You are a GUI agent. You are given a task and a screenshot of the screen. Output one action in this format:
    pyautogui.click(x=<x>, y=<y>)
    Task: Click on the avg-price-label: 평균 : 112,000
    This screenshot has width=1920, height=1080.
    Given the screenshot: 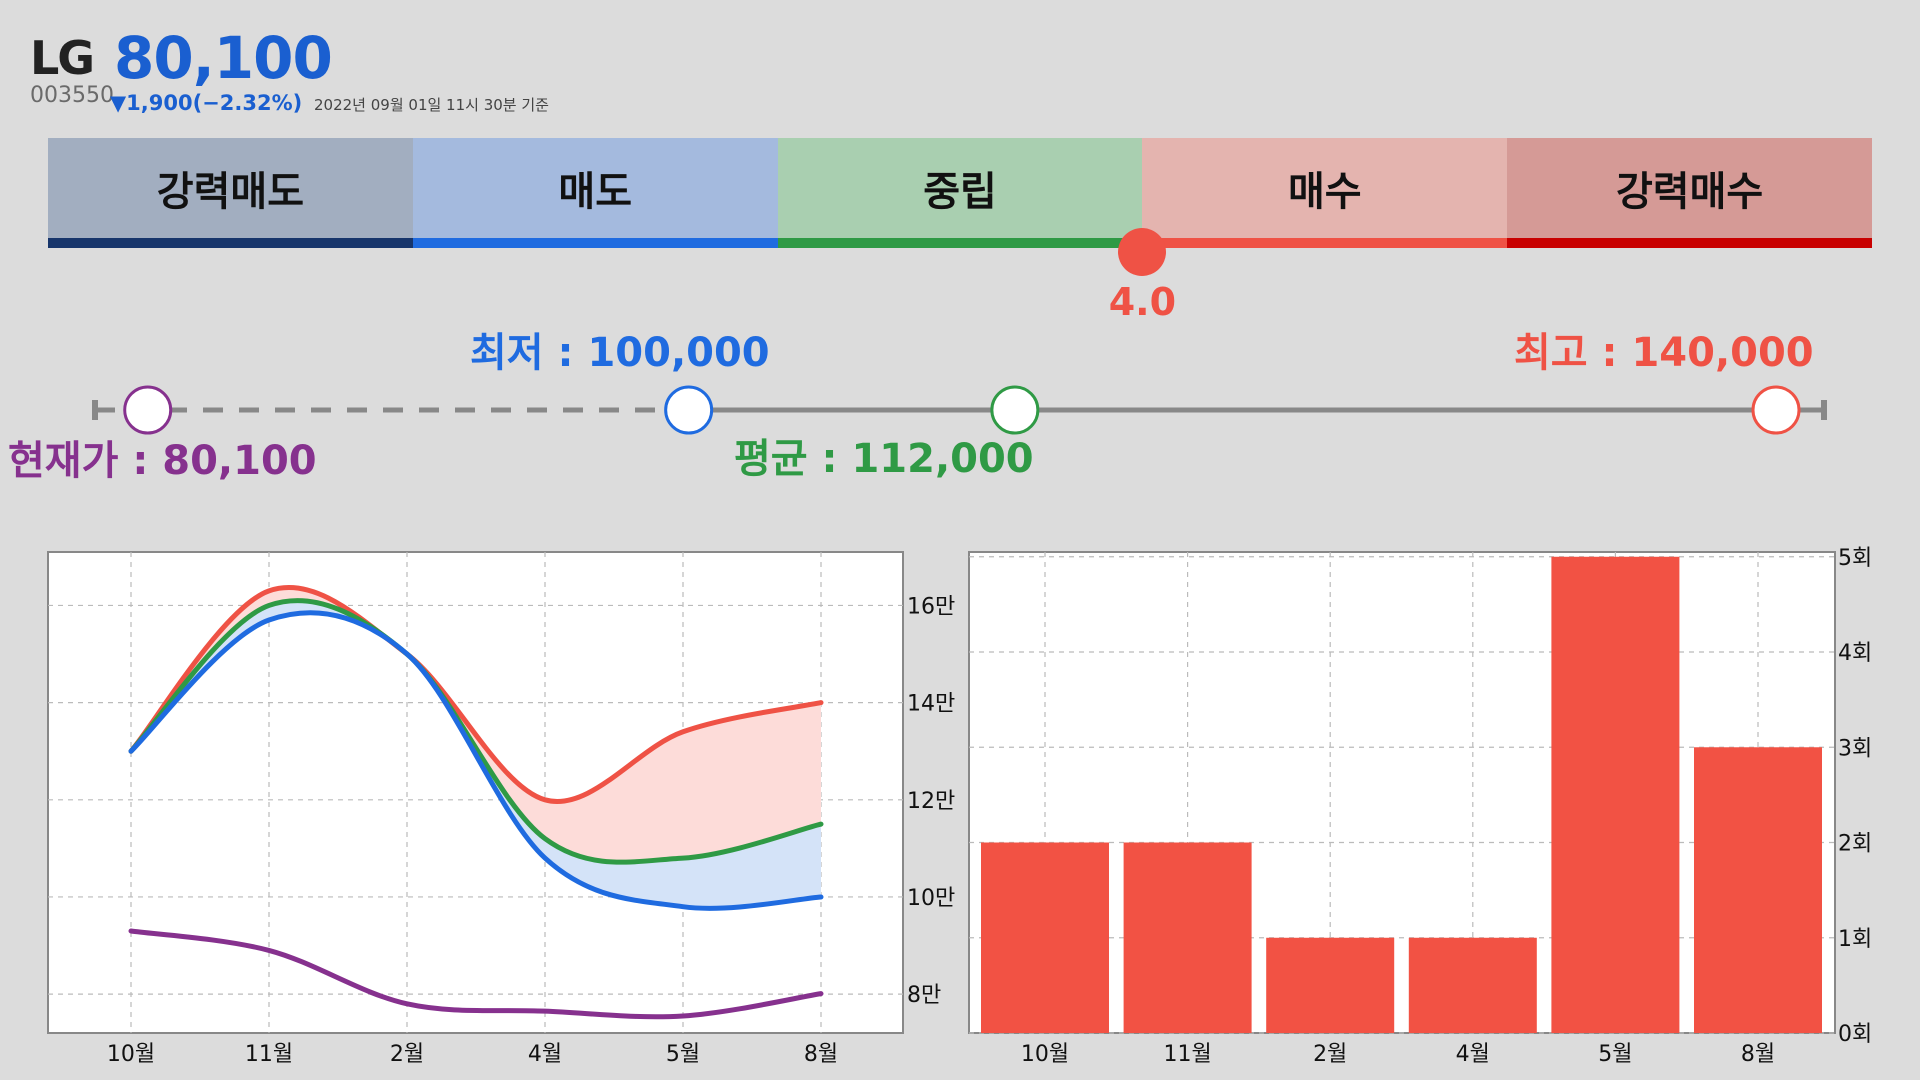 What is the action you would take?
    pyautogui.click(x=884, y=459)
    